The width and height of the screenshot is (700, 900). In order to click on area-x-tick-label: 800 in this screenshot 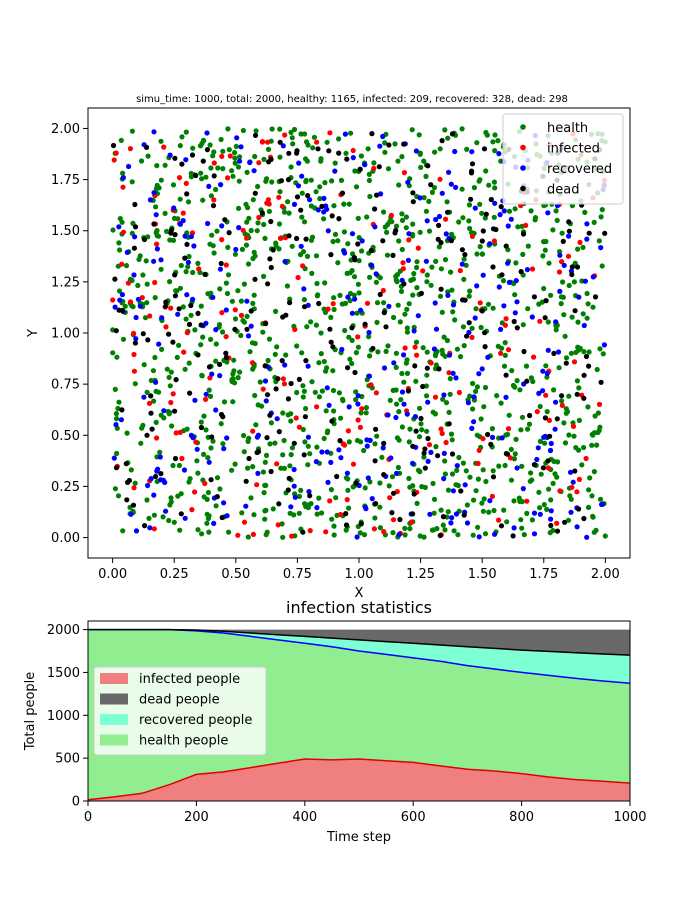, I will do `click(521, 817)`.